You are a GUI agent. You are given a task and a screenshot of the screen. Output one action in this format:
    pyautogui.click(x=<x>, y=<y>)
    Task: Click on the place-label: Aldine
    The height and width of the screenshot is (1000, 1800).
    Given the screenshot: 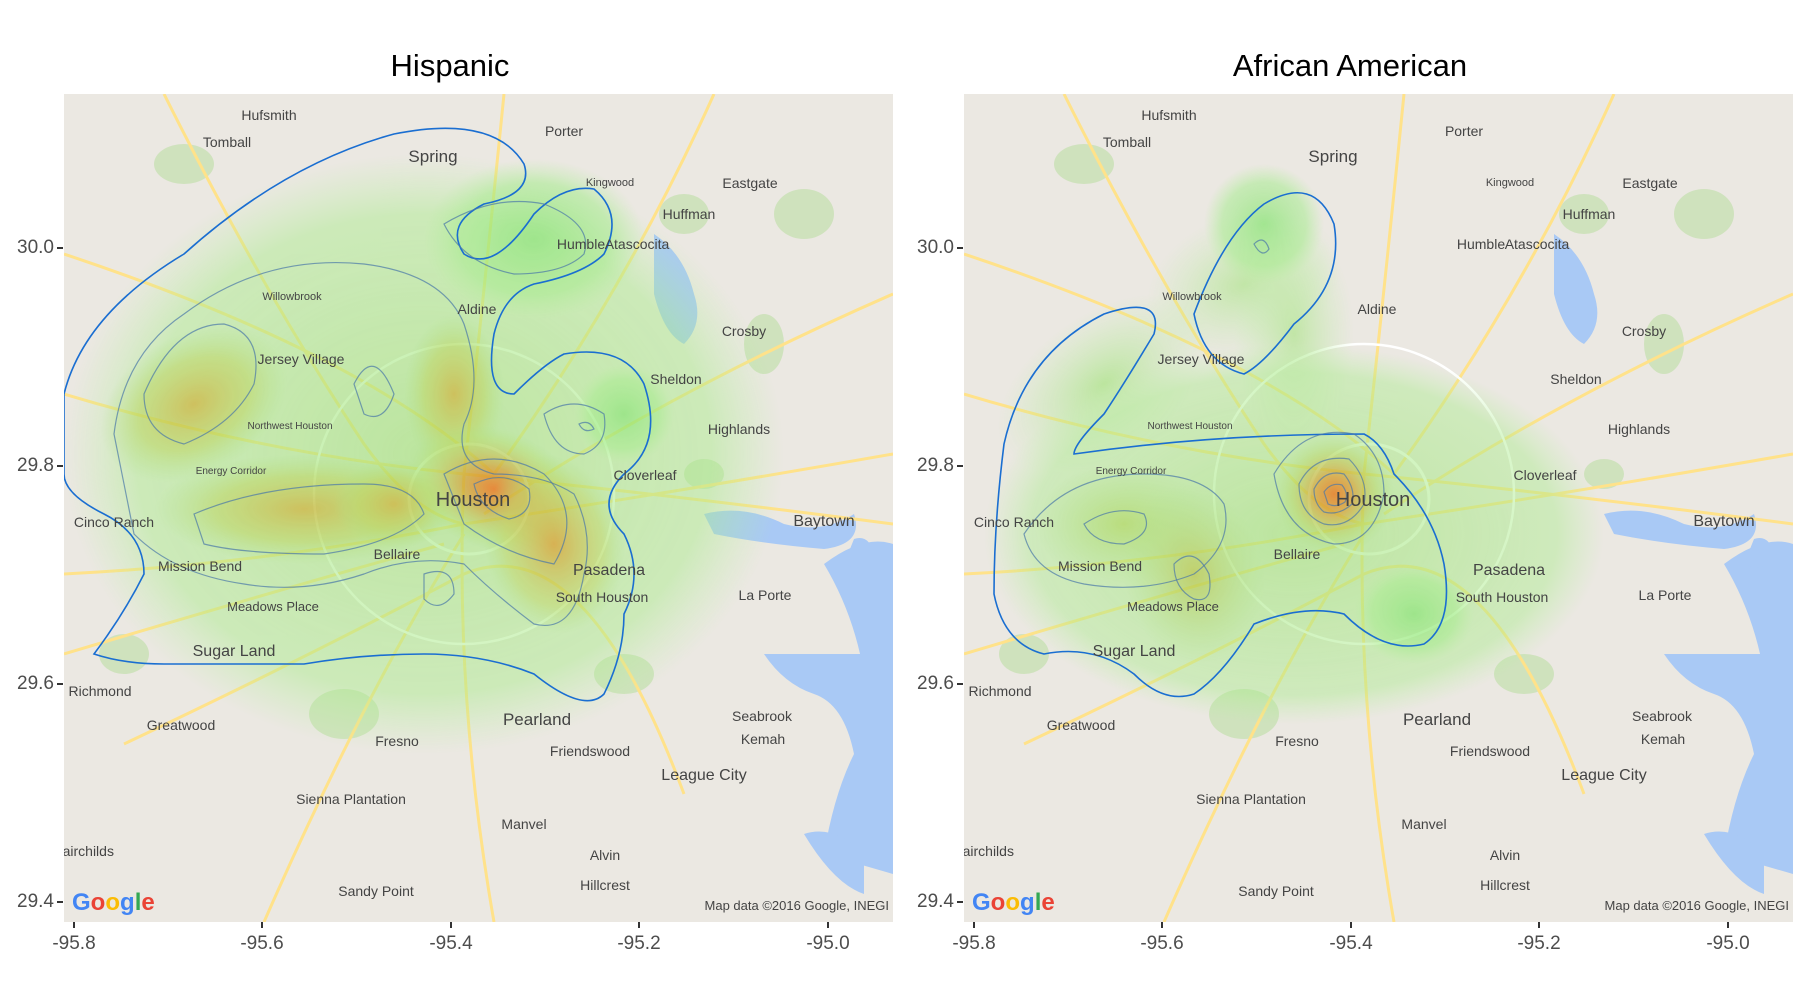 What is the action you would take?
    pyautogui.click(x=1377, y=309)
    